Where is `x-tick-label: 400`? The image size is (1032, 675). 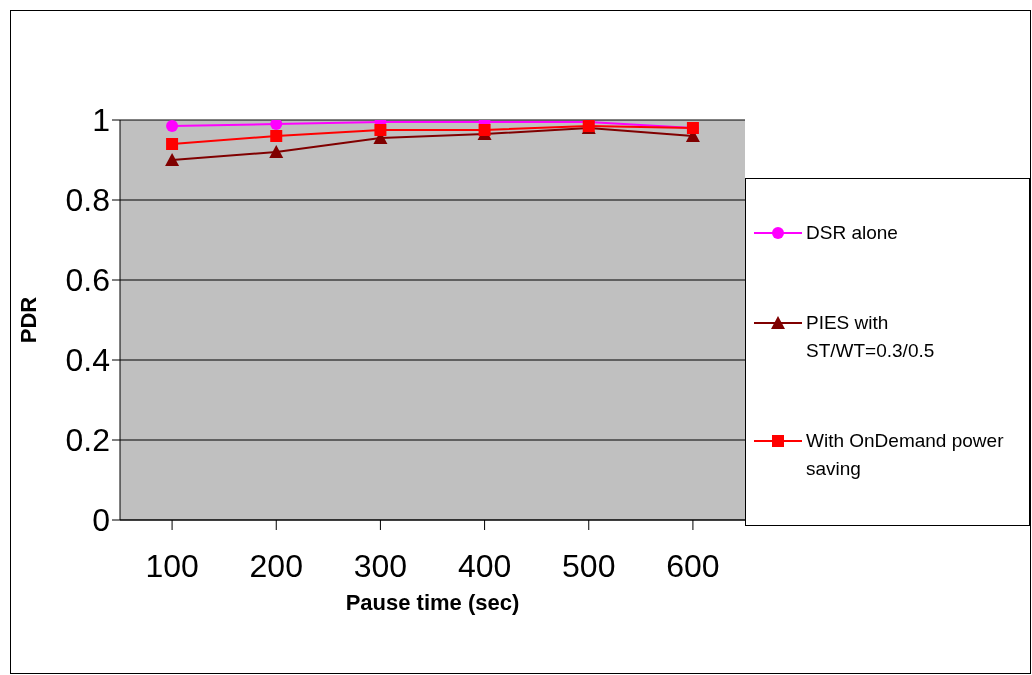
x-tick-label: 400 is located at coordinates (484, 565).